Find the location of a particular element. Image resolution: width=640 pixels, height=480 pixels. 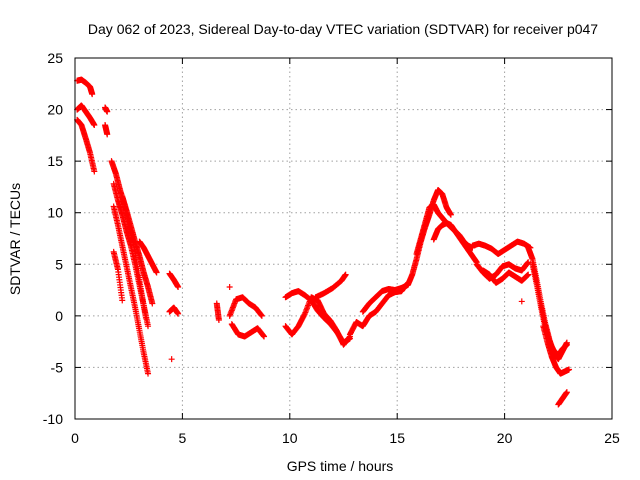

series-arc-u is located at coordinates (330, 286).